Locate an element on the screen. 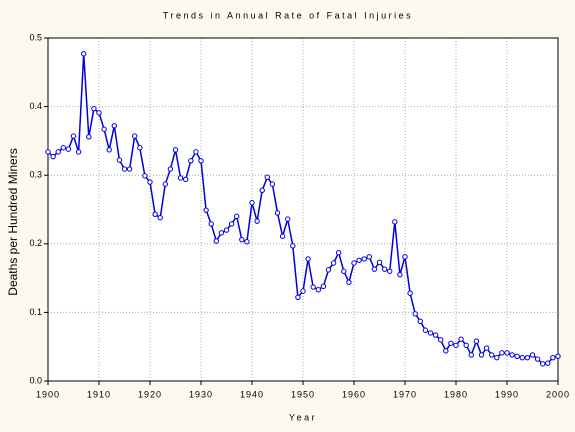 The height and width of the screenshot is (432, 575). y-tick-label: 0.5 is located at coordinates (35, 37).